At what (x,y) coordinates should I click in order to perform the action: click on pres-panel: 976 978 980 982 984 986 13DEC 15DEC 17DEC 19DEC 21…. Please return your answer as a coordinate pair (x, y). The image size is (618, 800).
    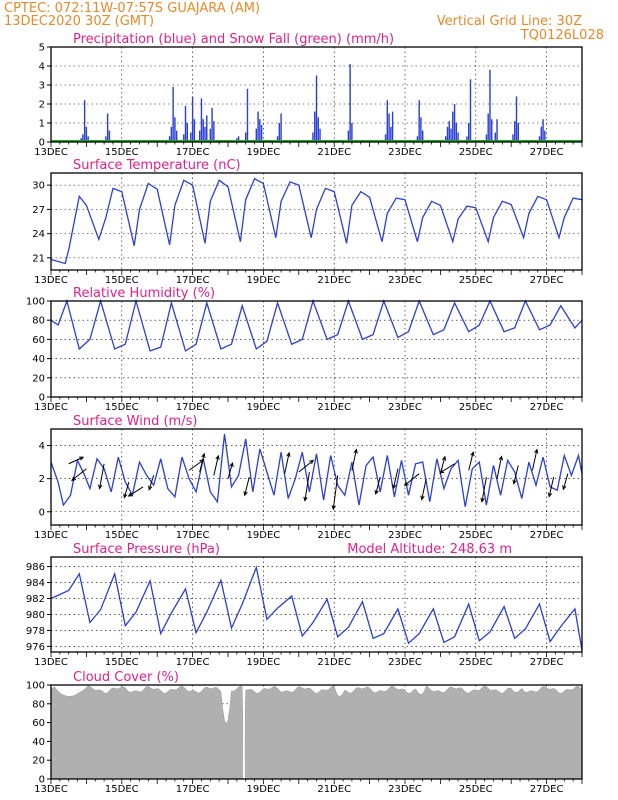
    Looking at the image, I should click on (304, 605).